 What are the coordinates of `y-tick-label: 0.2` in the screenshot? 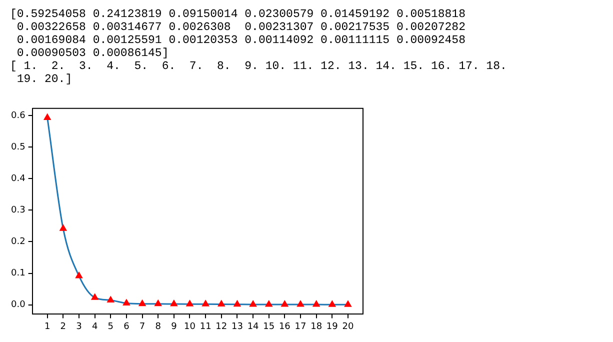 It's located at (18, 242).